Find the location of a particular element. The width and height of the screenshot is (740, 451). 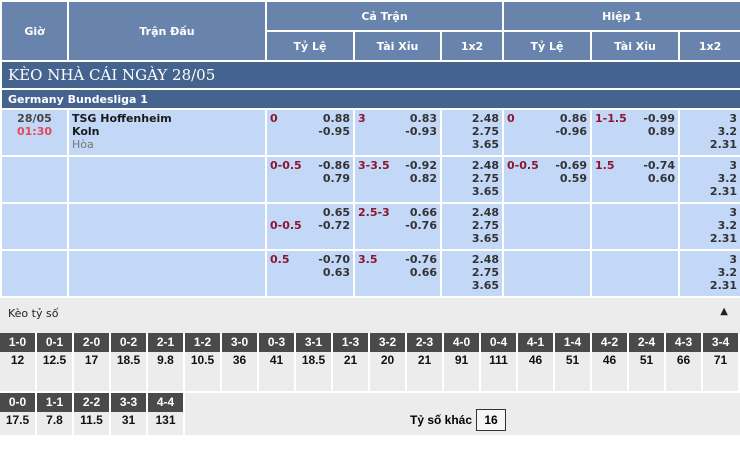

score-odds: 36 is located at coordinates (239, 360).